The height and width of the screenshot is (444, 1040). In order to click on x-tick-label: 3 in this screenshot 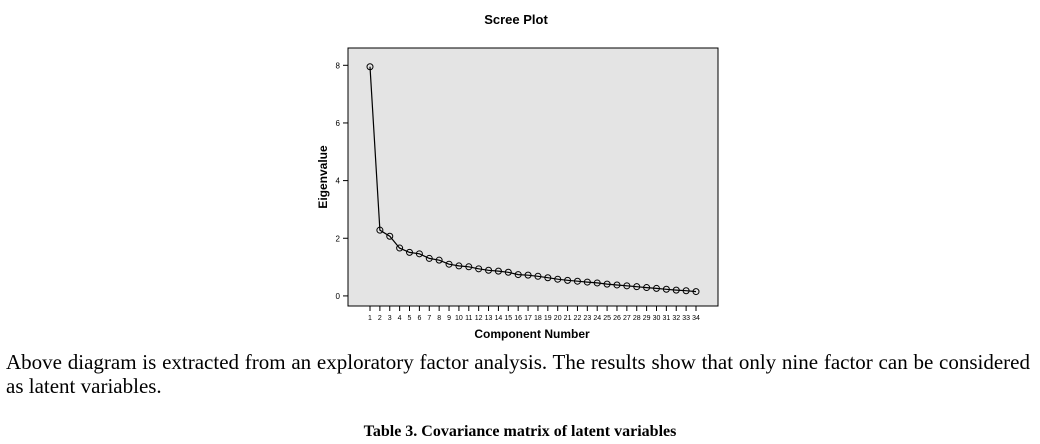, I will do `click(390, 318)`.